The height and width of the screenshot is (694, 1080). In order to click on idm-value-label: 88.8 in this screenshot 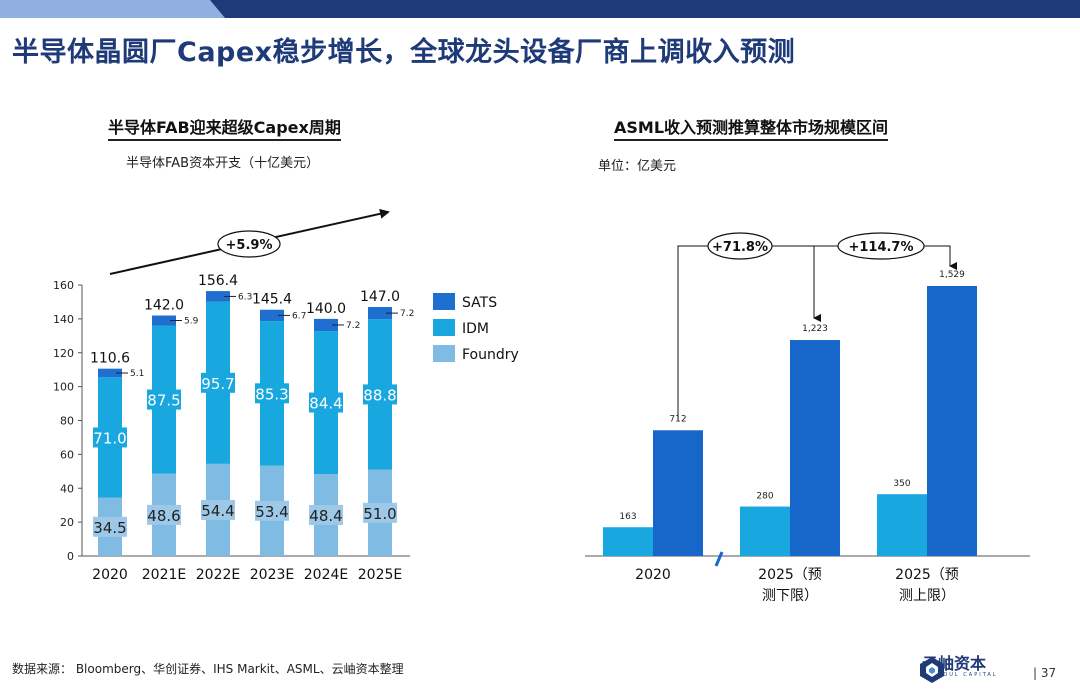, I will do `click(379, 395)`.